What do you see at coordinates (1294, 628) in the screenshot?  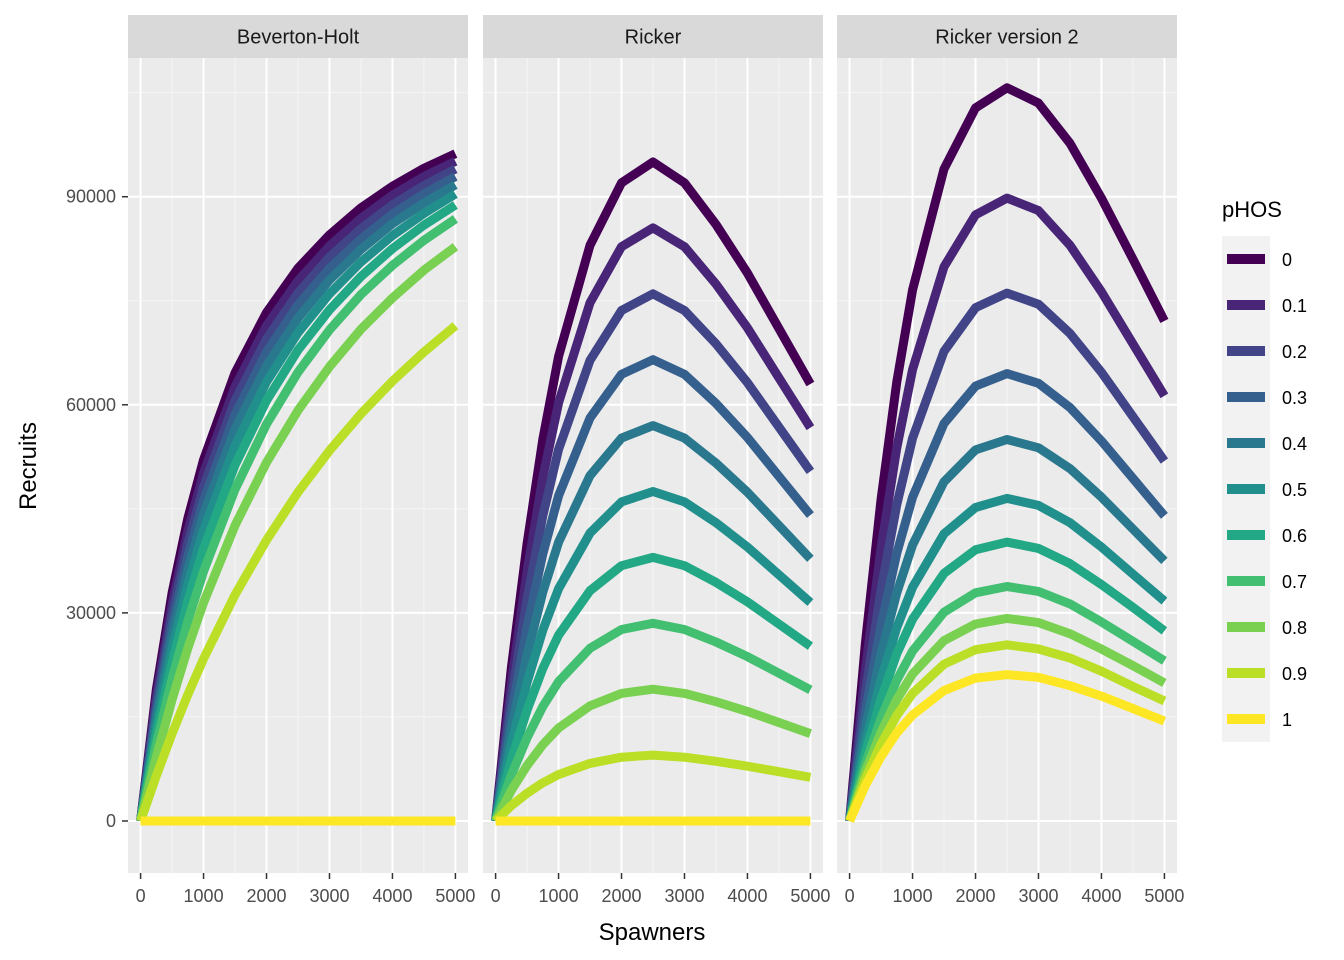 I see `legend-label: 0.8` at bounding box center [1294, 628].